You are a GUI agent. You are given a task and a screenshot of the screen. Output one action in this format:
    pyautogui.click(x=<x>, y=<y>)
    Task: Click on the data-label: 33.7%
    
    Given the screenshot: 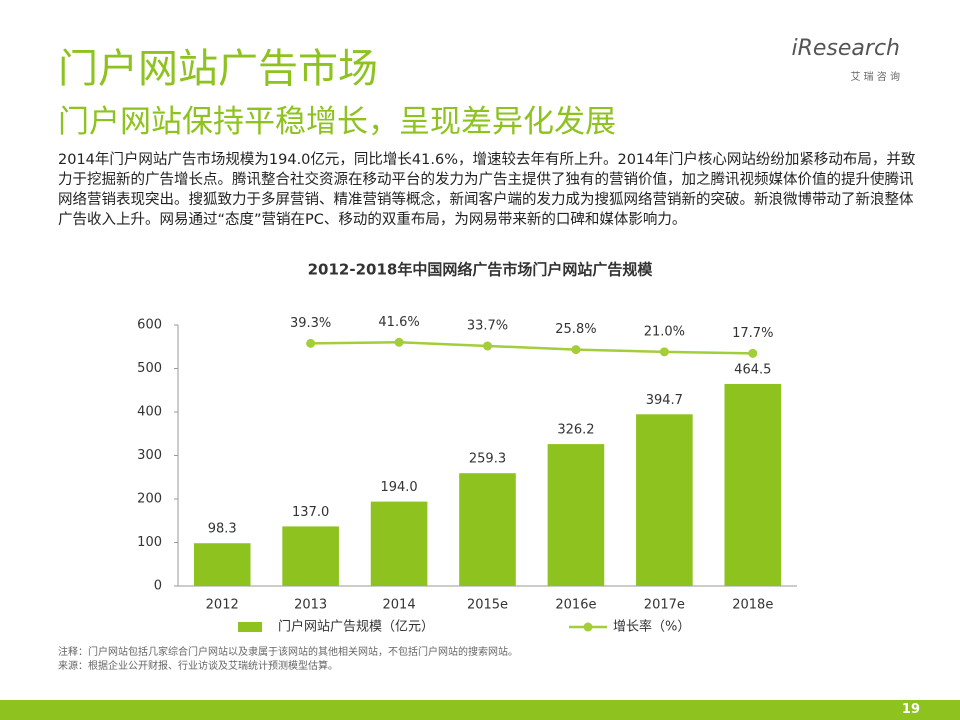 What is the action you would take?
    pyautogui.click(x=487, y=325)
    